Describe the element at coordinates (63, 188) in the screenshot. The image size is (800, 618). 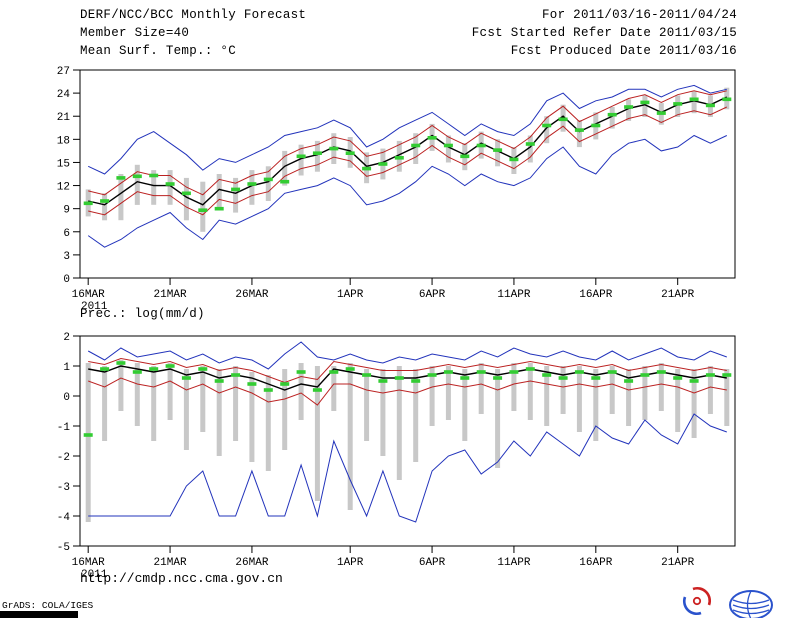
I see `y-tick-label: 12` at that location.